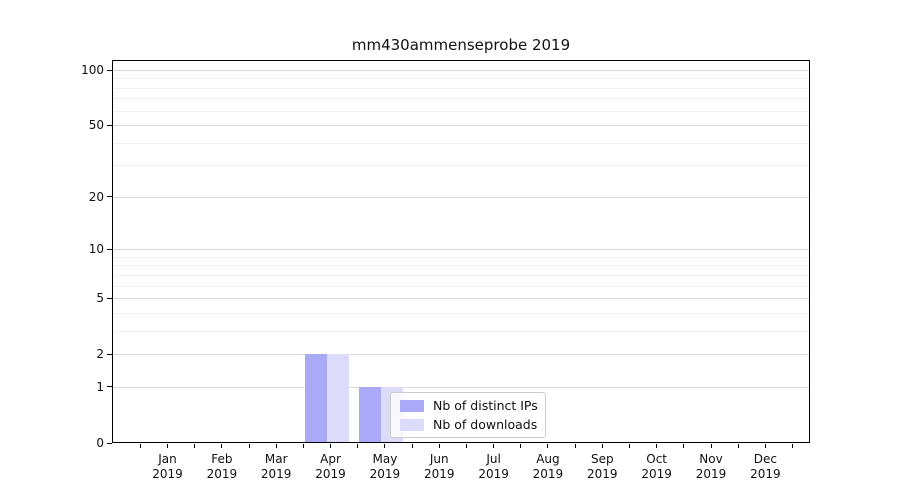  I want to click on legend-label-distinct-ips: Nb of distinct IPs, so click(485, 405).